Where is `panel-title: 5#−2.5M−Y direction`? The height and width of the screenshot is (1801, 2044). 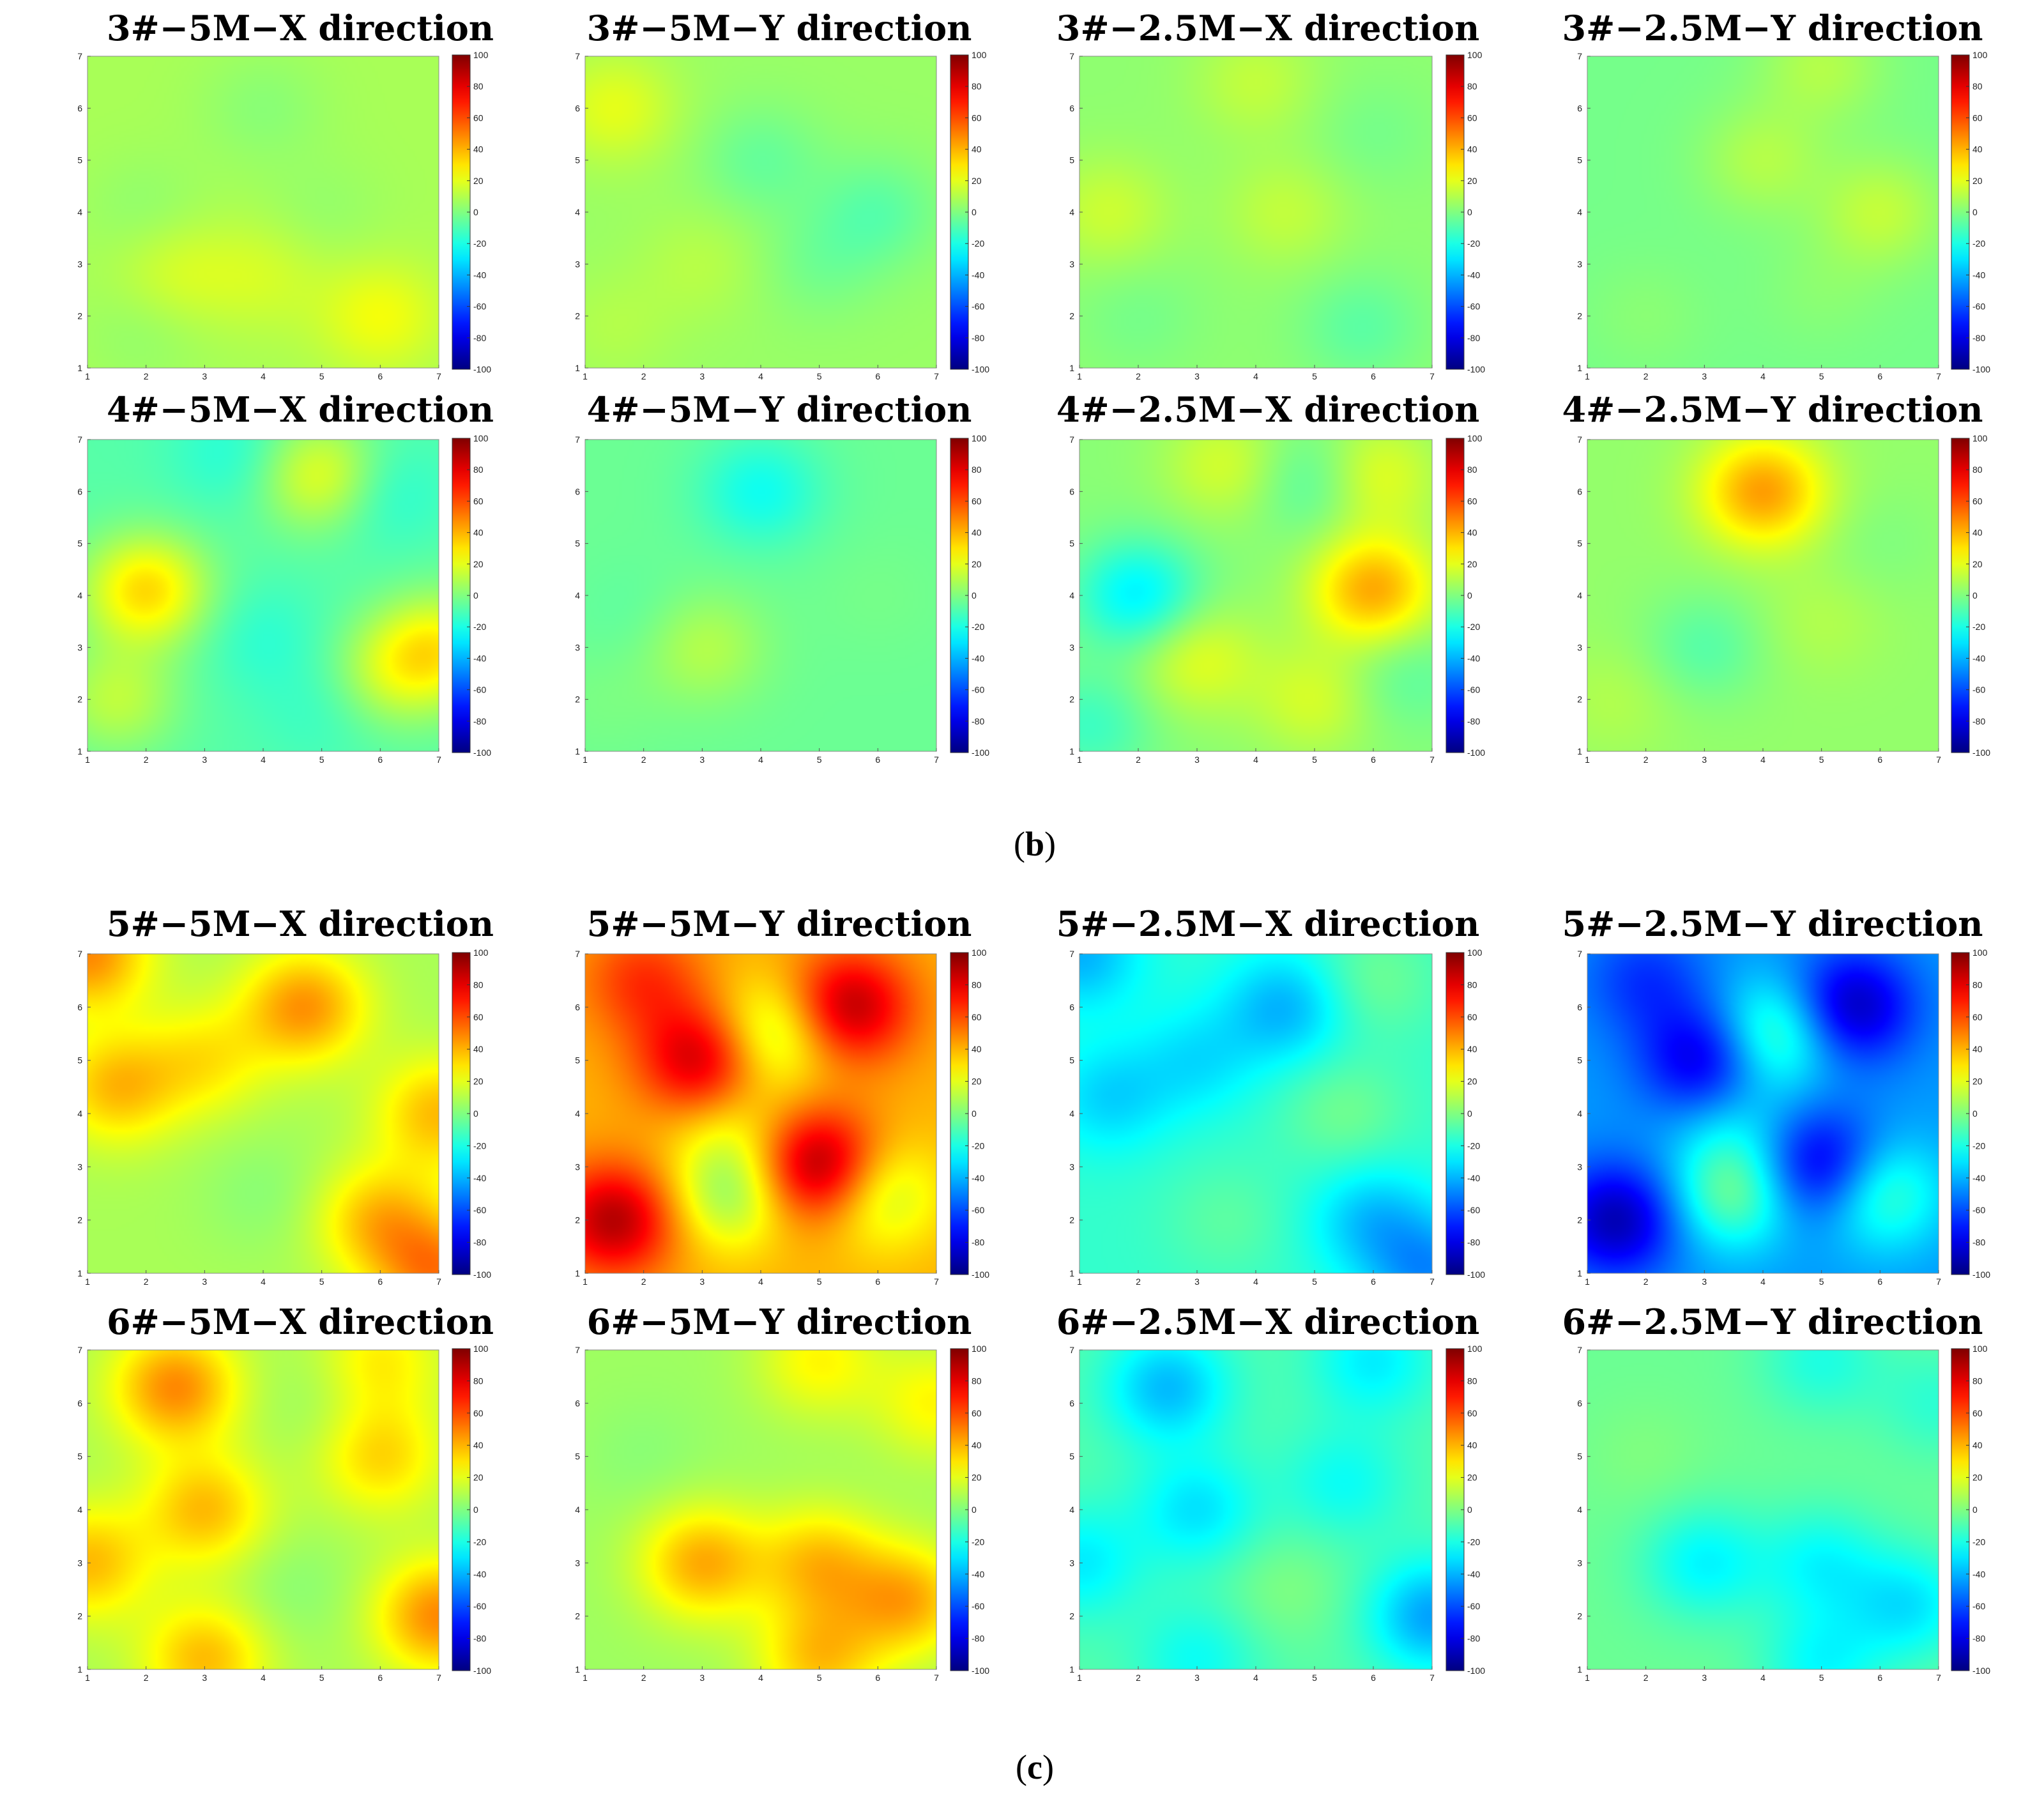
panel-title: 5#−2.5M−Y direction is located at coordinates (1772, 923).